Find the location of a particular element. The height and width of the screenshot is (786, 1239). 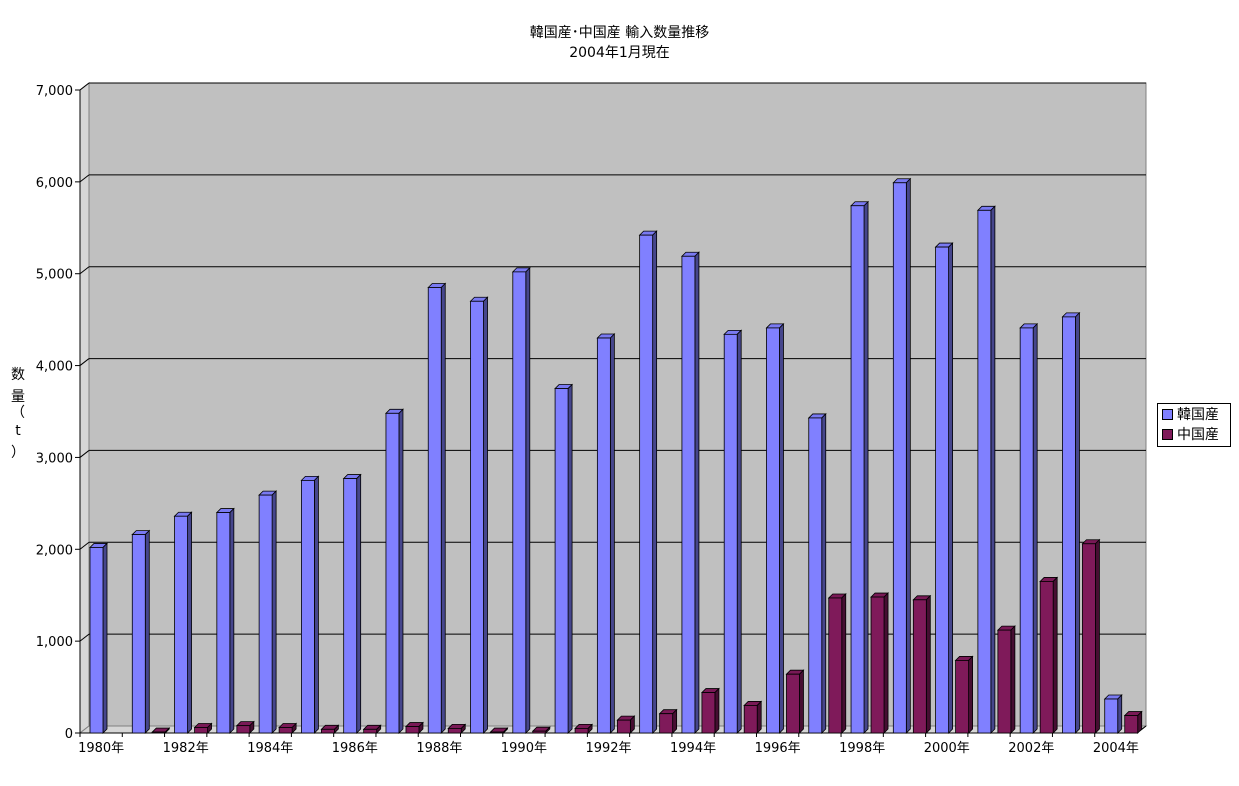

y-axis-label-char: t is located at coordinates (18, 431).